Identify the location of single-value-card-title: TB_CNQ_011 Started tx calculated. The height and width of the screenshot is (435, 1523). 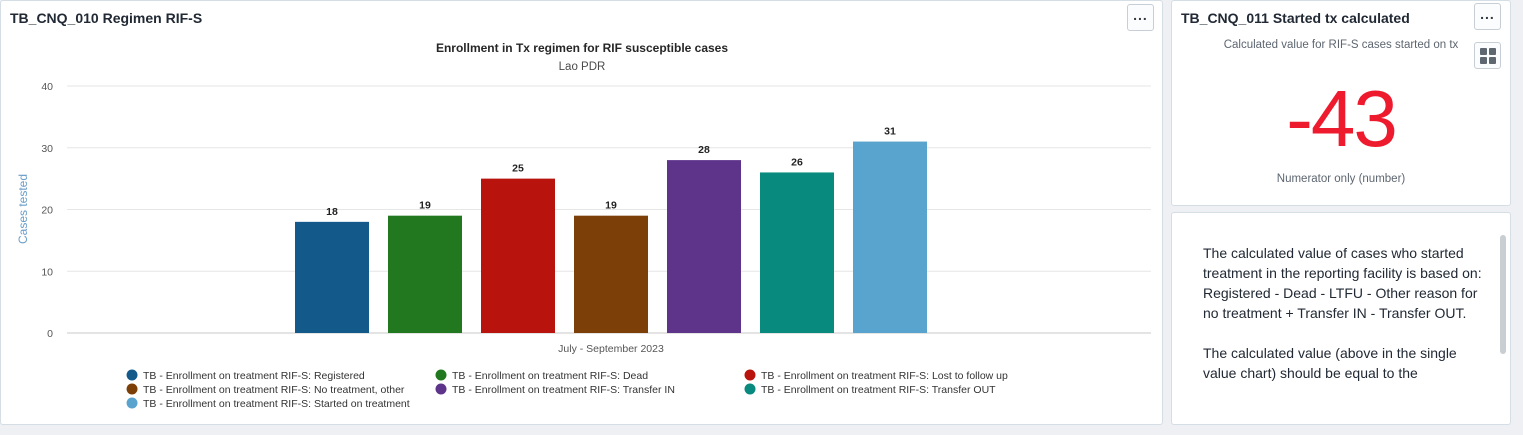
(1295, 18).